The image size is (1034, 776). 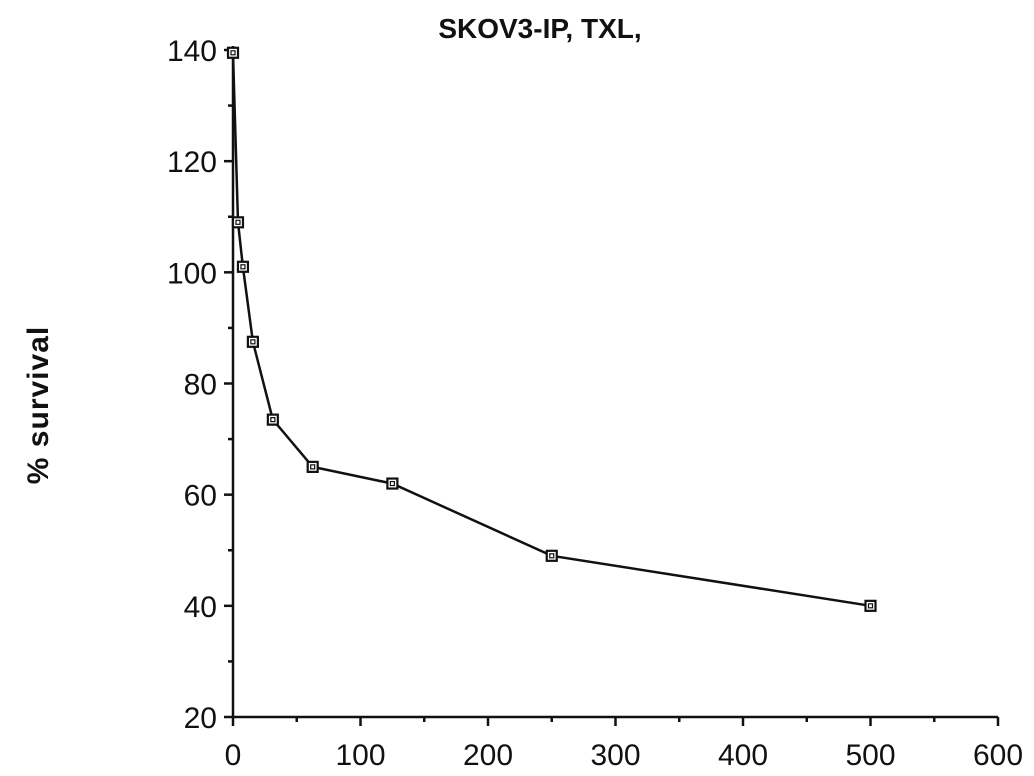 I want to click on y-tick-label: 60, so click(x=200, y=496).